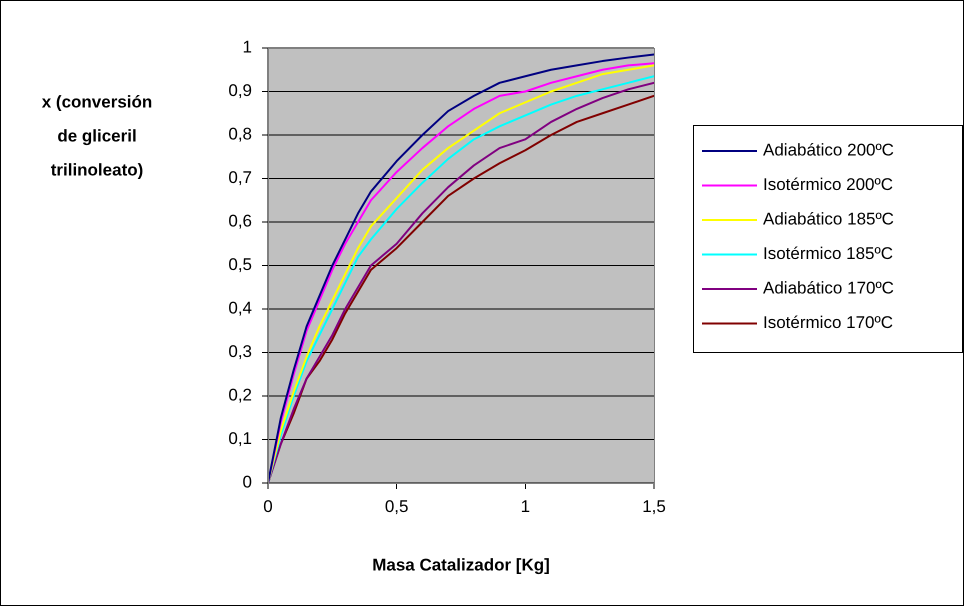 This screenshot has height=606, width=964. What do you see at coordinates (828, 184) in the screenshot?
I see `legend-label: Isotérmico 200ºC` at bounding box center [828, 184].